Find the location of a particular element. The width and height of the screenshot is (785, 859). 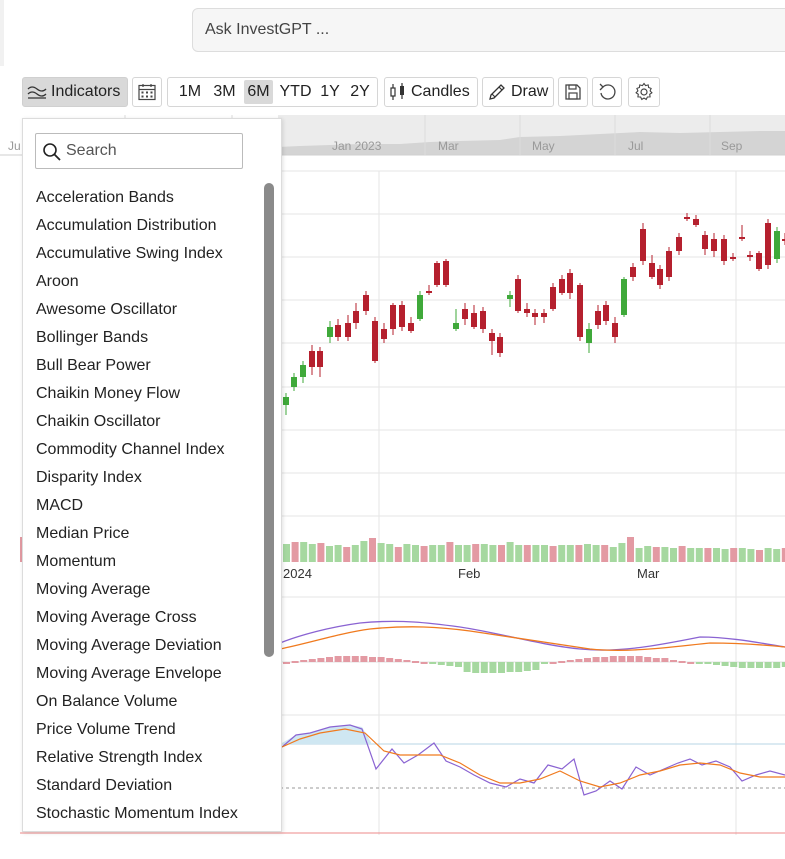

indicator-item: On Balance Volume is located at coordinates (107, 701).